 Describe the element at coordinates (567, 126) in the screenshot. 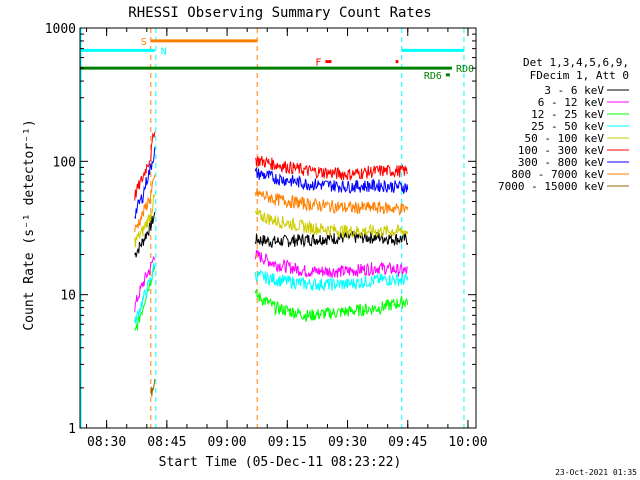

I see `legend-entry-label: 25 - 50 keV` at that location.